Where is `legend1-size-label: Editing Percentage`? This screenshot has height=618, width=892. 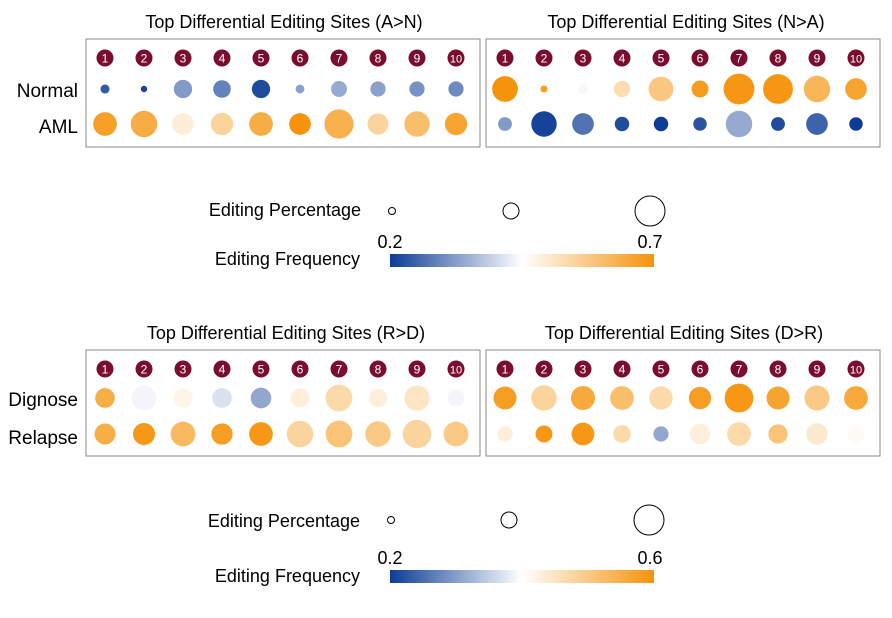 legend1-size-label: Editing Percentage is located at coordinates (285, 210).